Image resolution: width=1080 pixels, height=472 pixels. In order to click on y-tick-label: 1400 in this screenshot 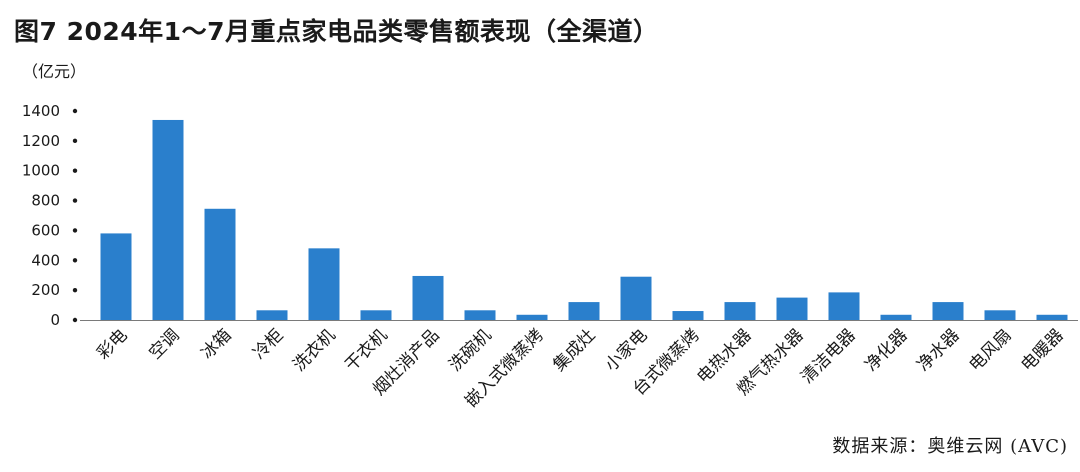, I will do `click(41, 111)`.